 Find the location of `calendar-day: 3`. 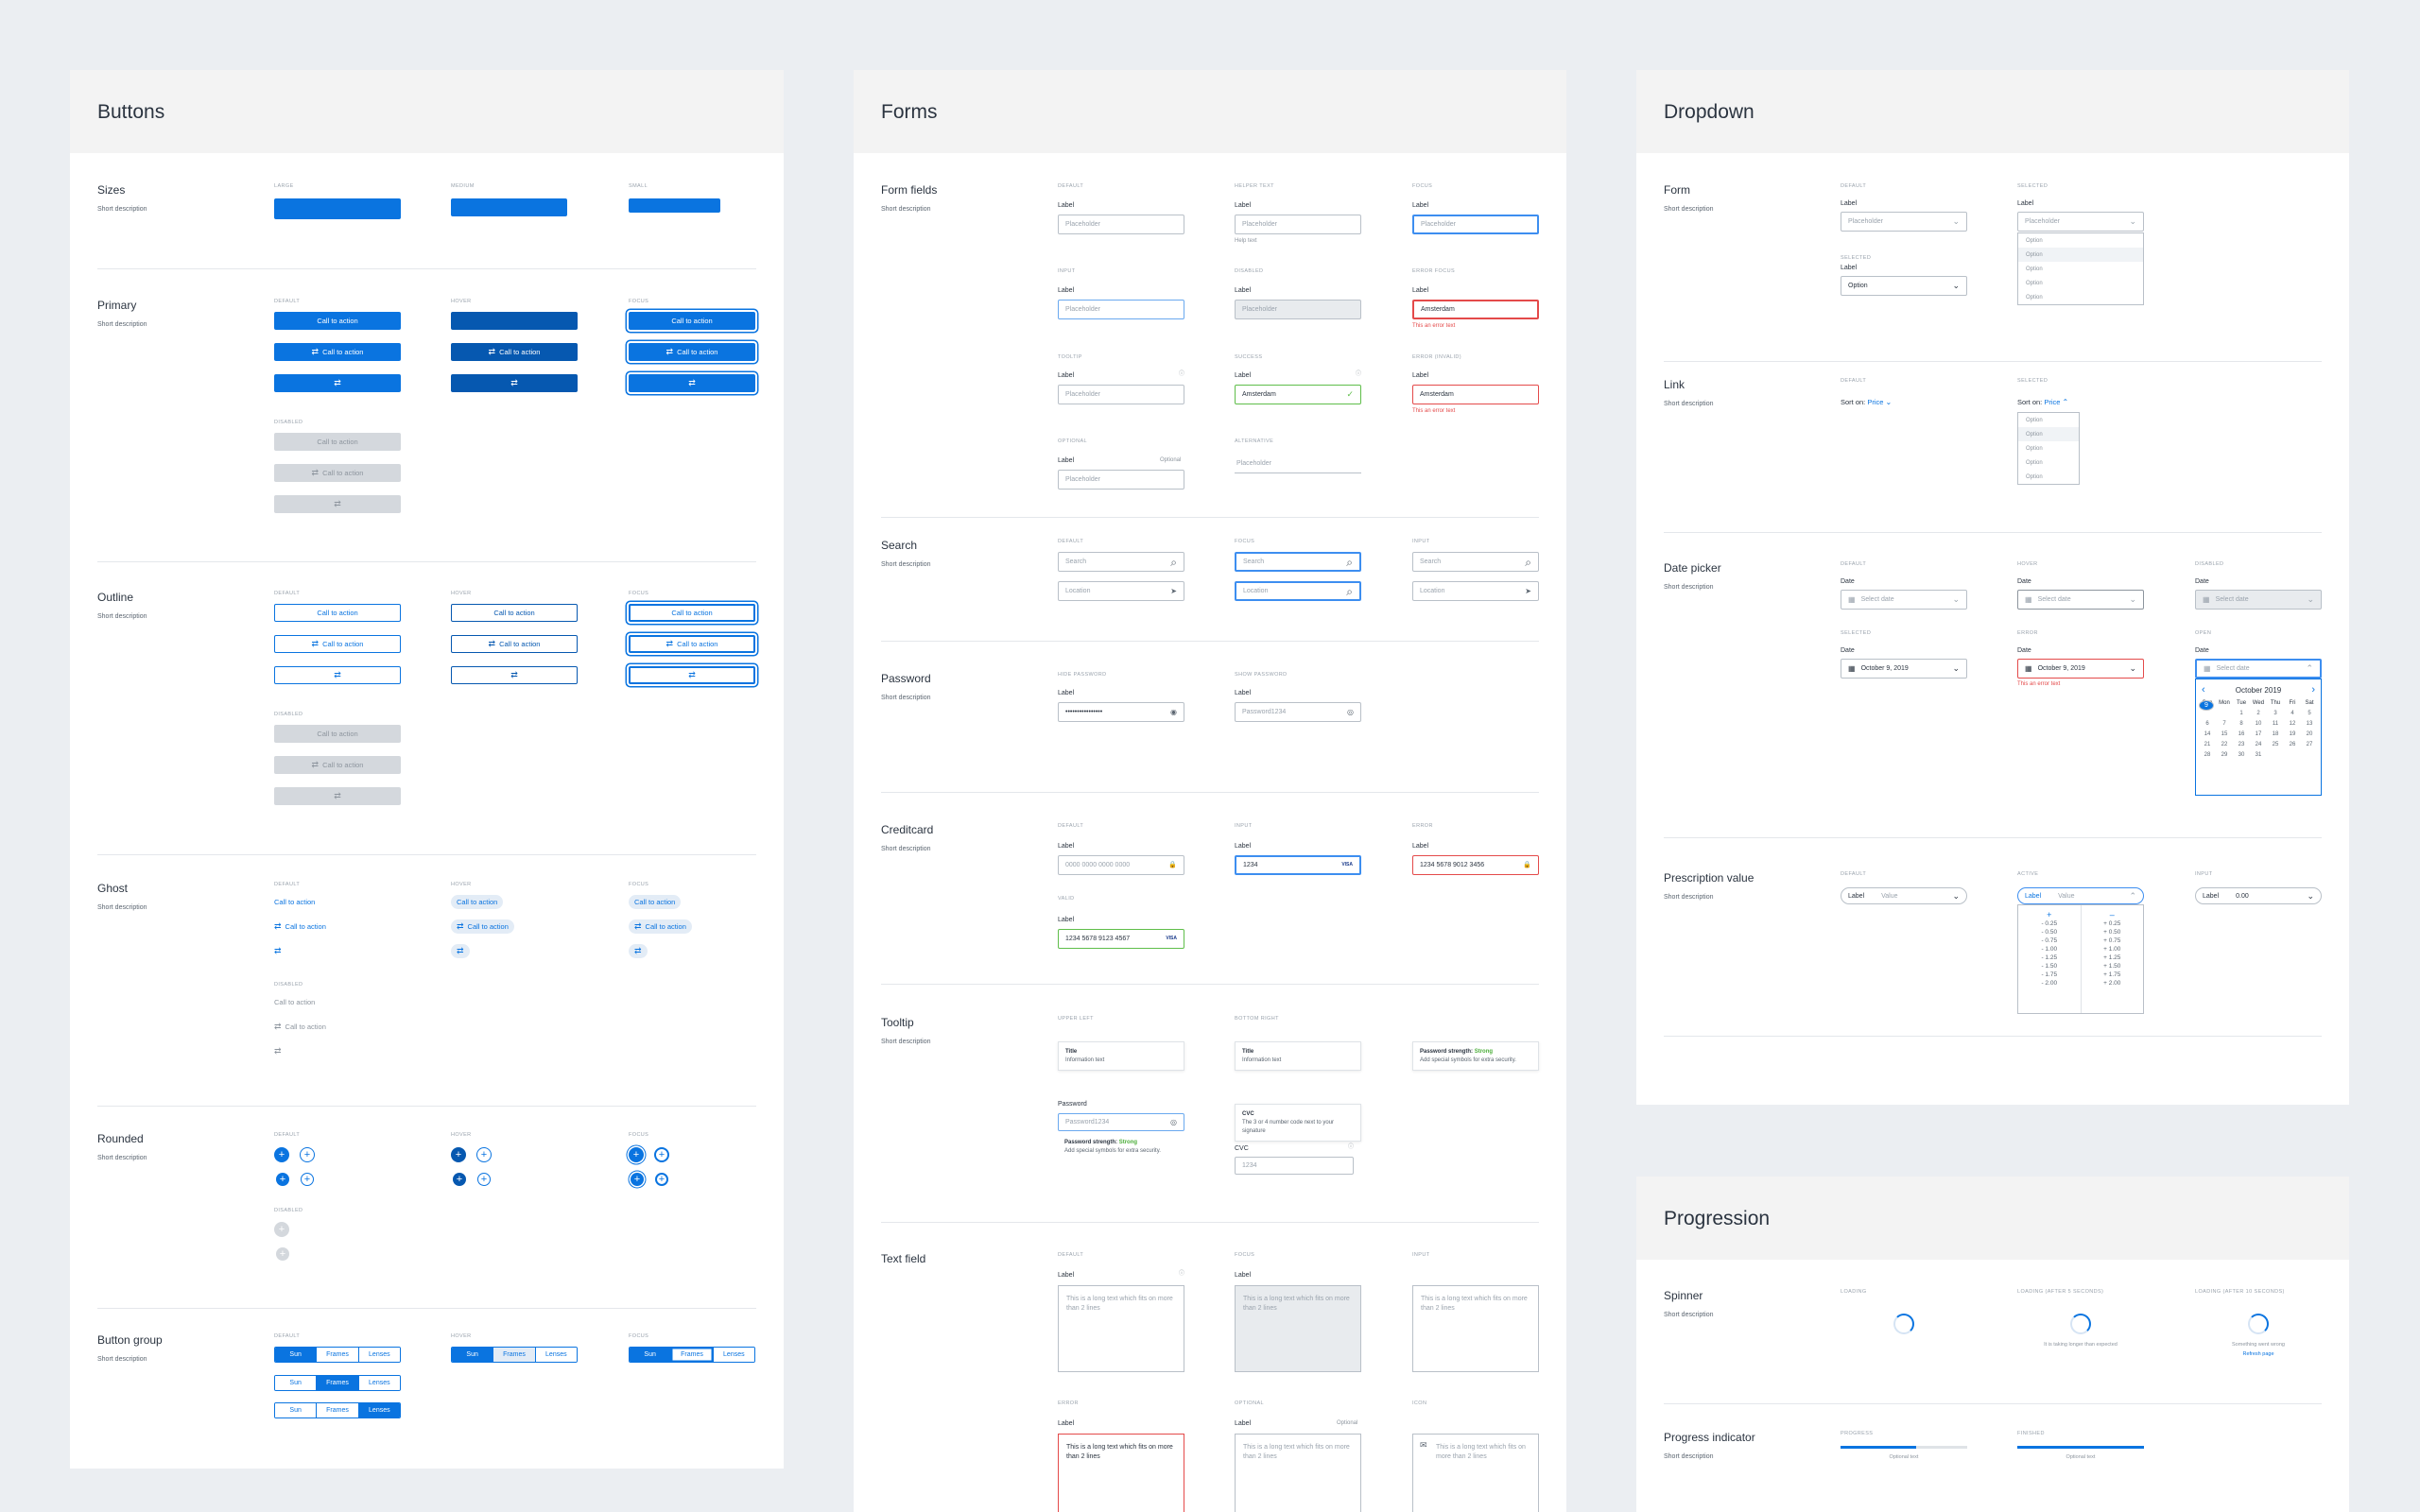

calendar-day: 3 is located at coordinates (2275, 713).